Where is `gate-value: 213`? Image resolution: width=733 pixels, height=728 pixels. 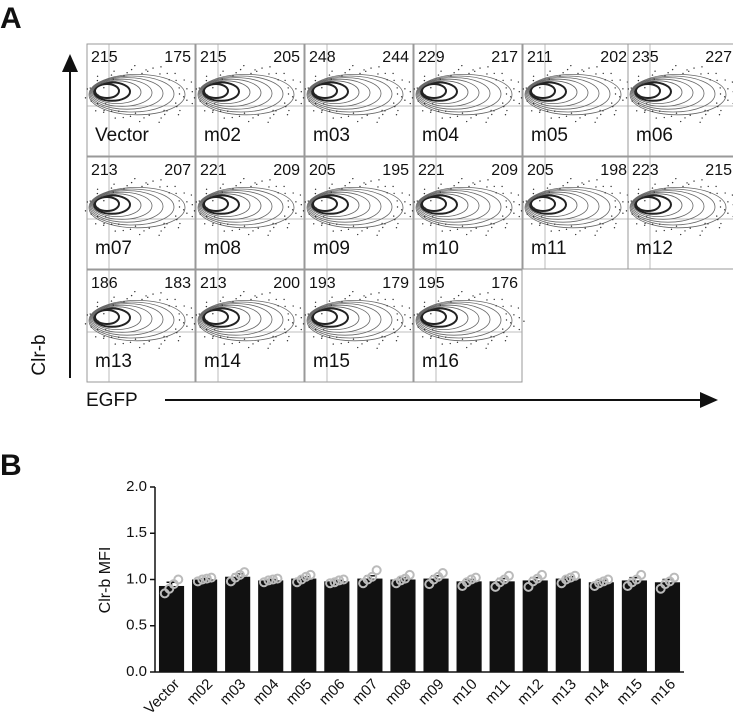 gate-value: 213 is located at coordinates (104, 170).